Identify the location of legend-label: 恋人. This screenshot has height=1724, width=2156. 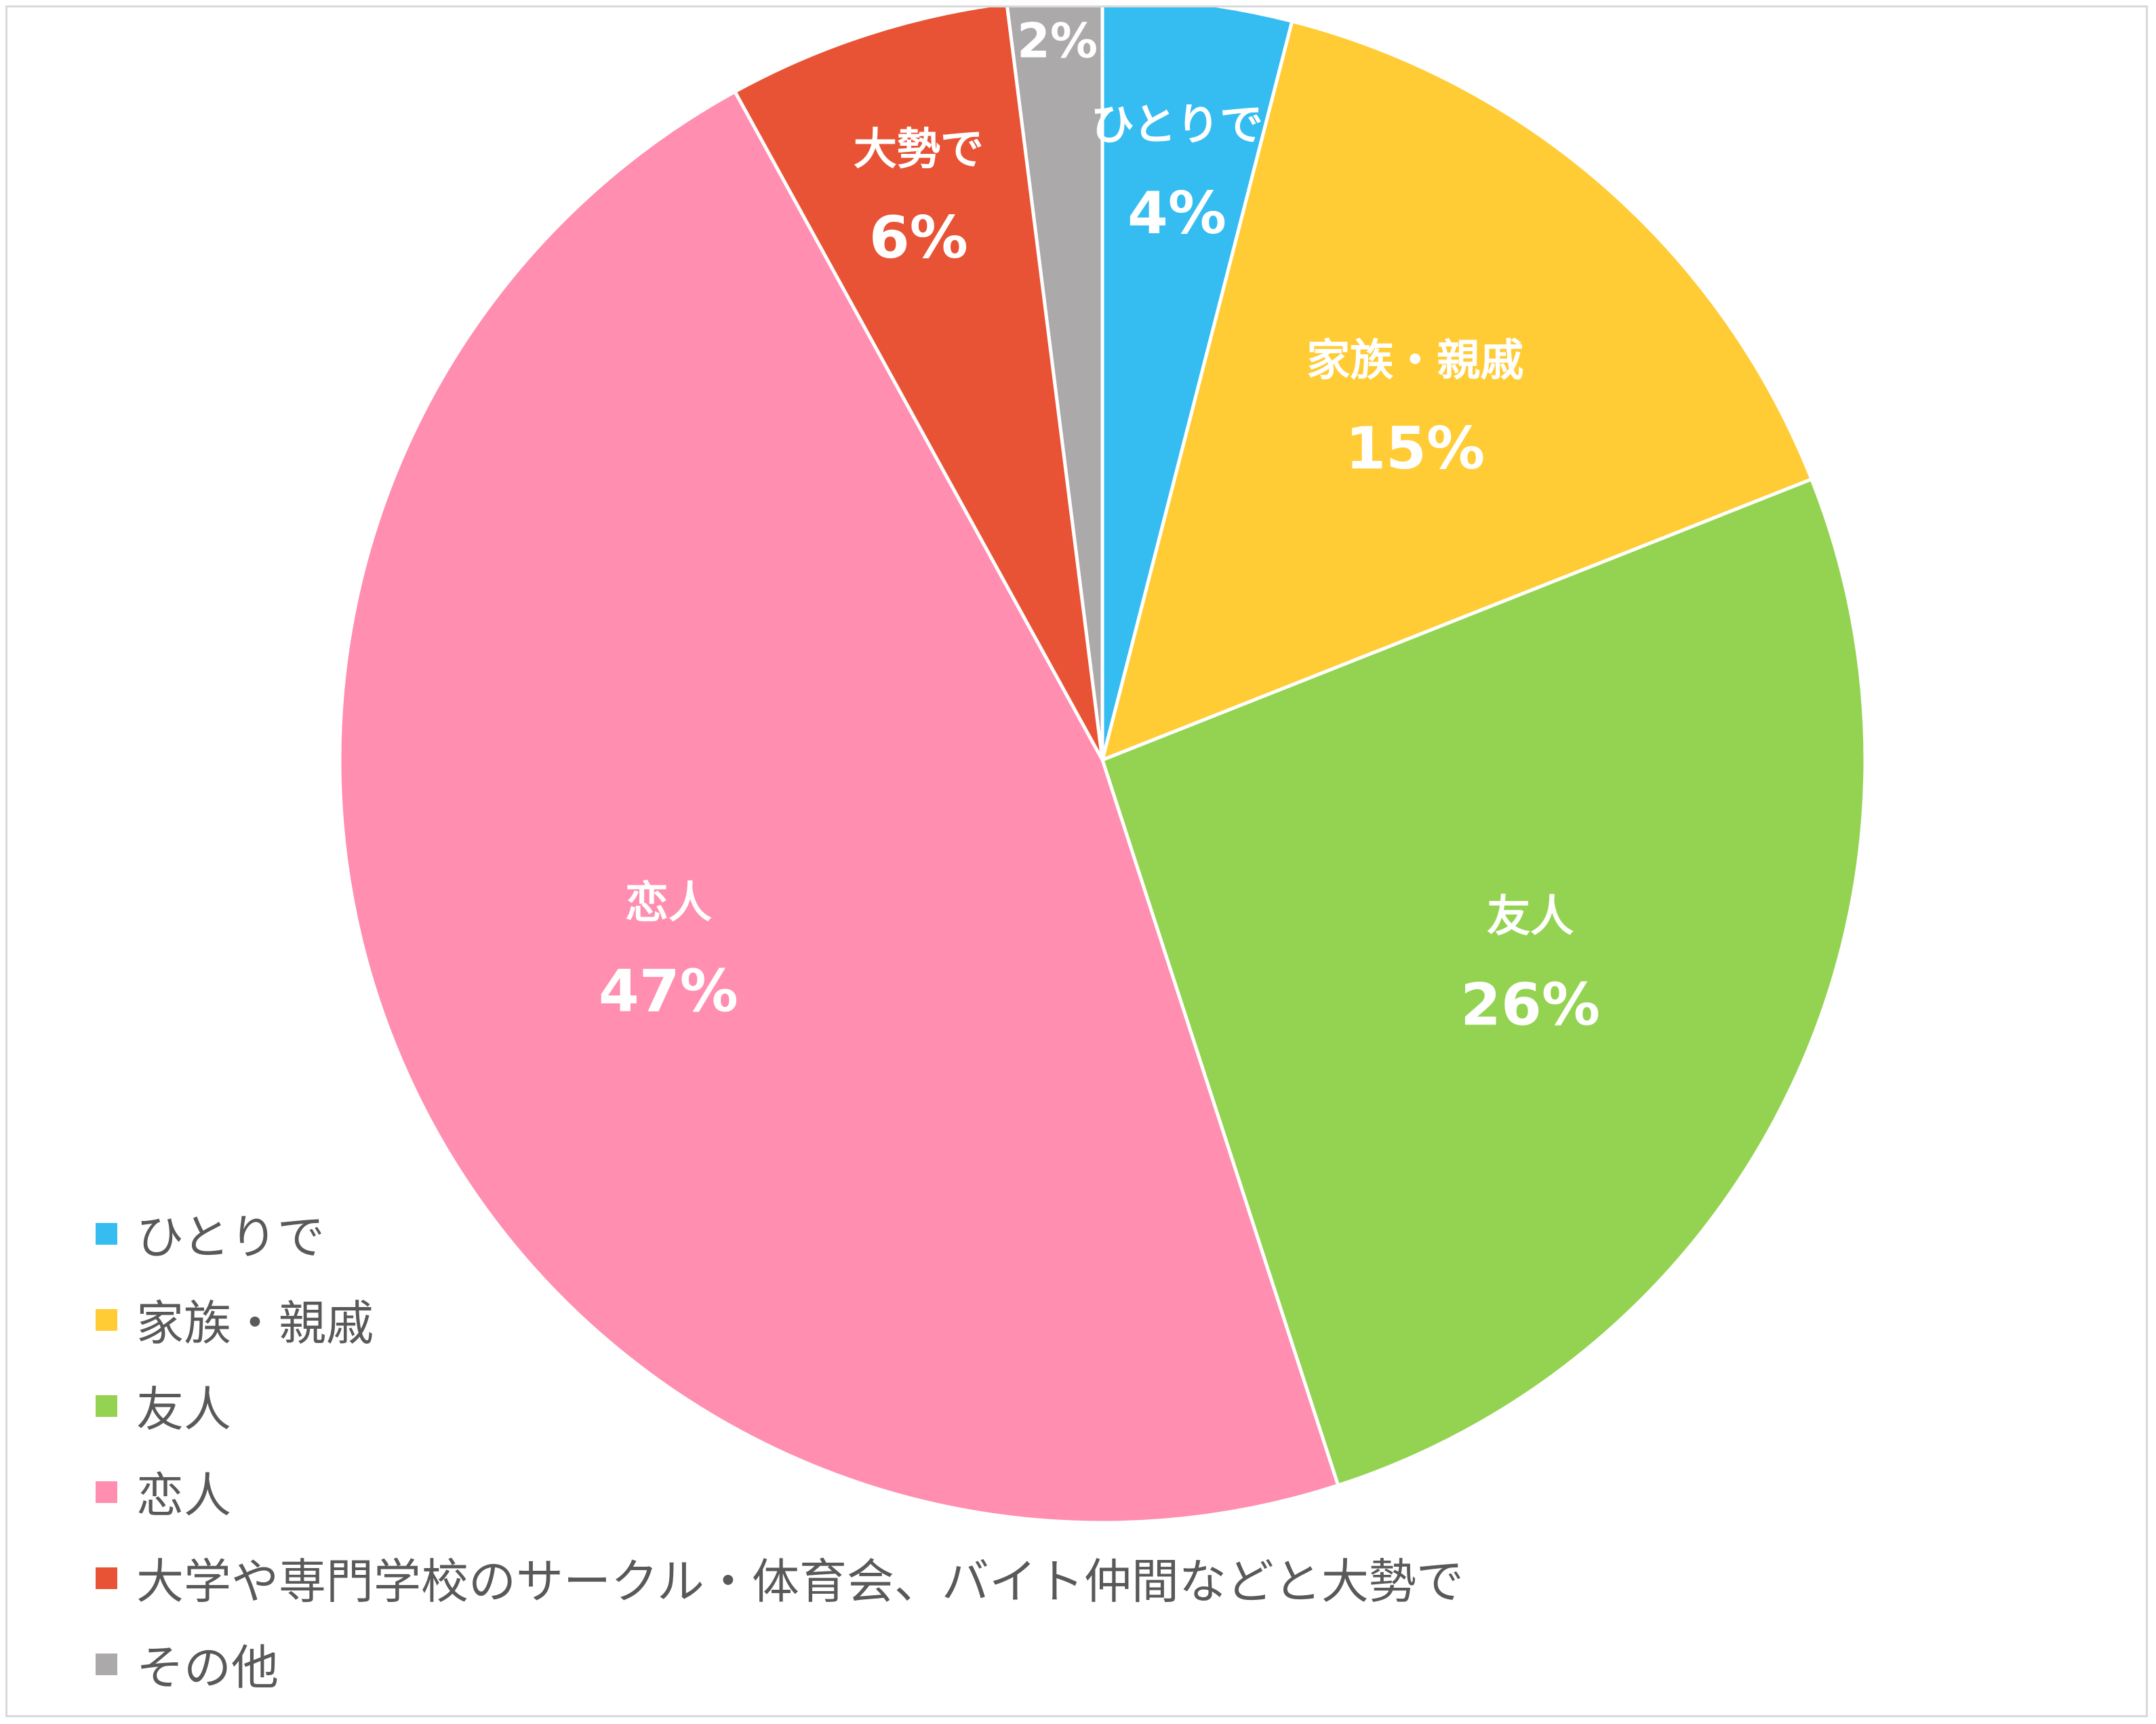
(183, 1495).